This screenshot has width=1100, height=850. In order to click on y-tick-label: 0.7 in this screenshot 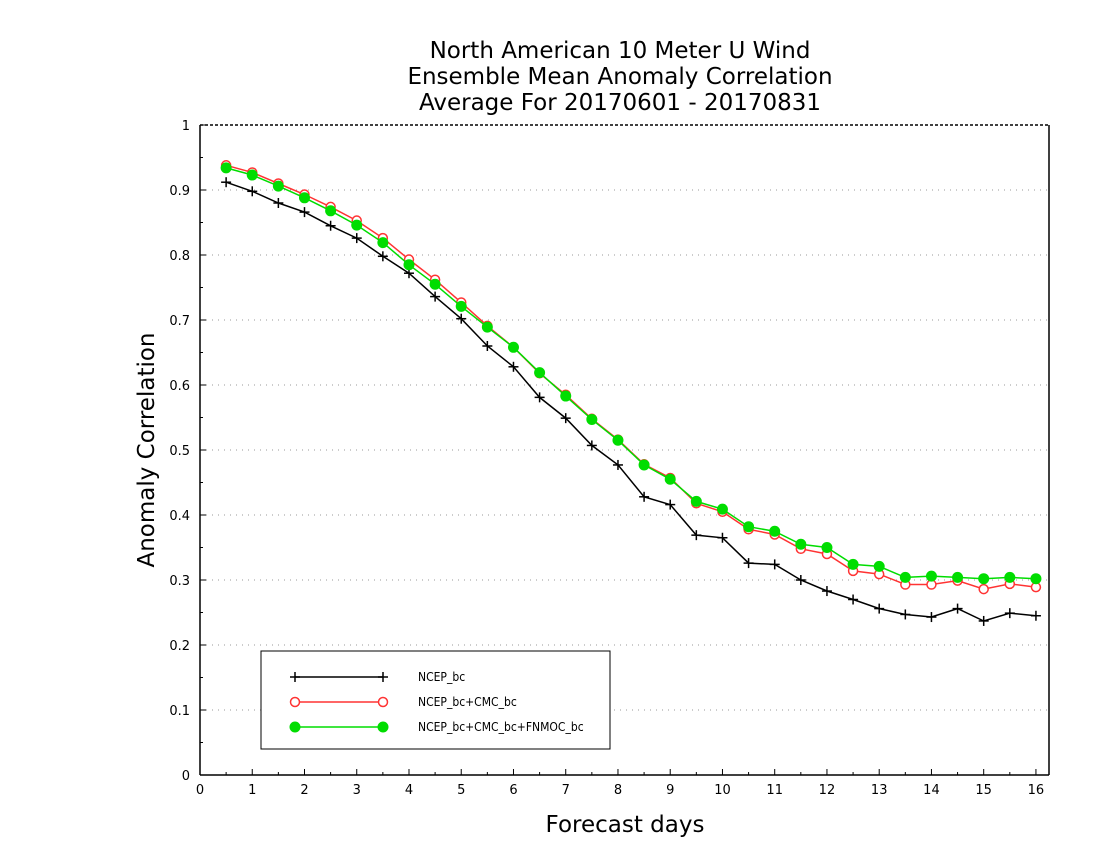, I will do `click(179, 321)`.